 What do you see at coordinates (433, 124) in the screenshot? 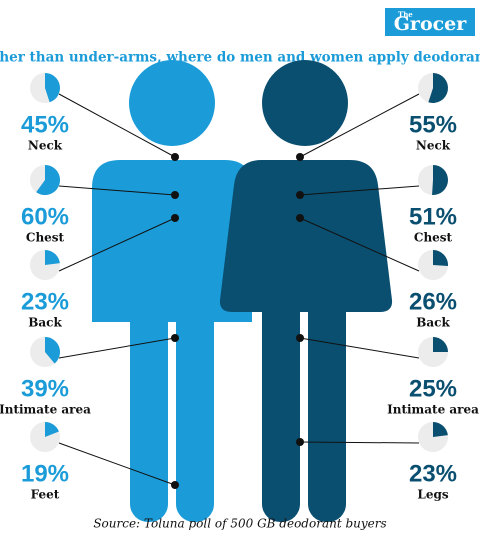
I see `value-label: 55%` at bounding box center [433, 124].